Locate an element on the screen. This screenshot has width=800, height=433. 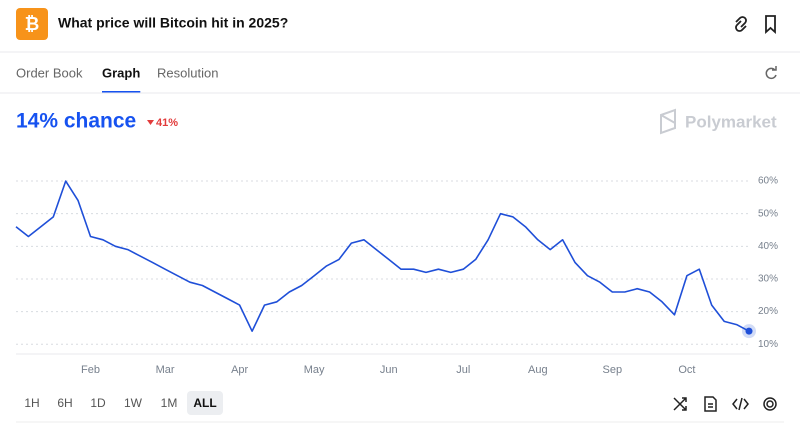
bookmark-icon is located at coordinates (770, 25).